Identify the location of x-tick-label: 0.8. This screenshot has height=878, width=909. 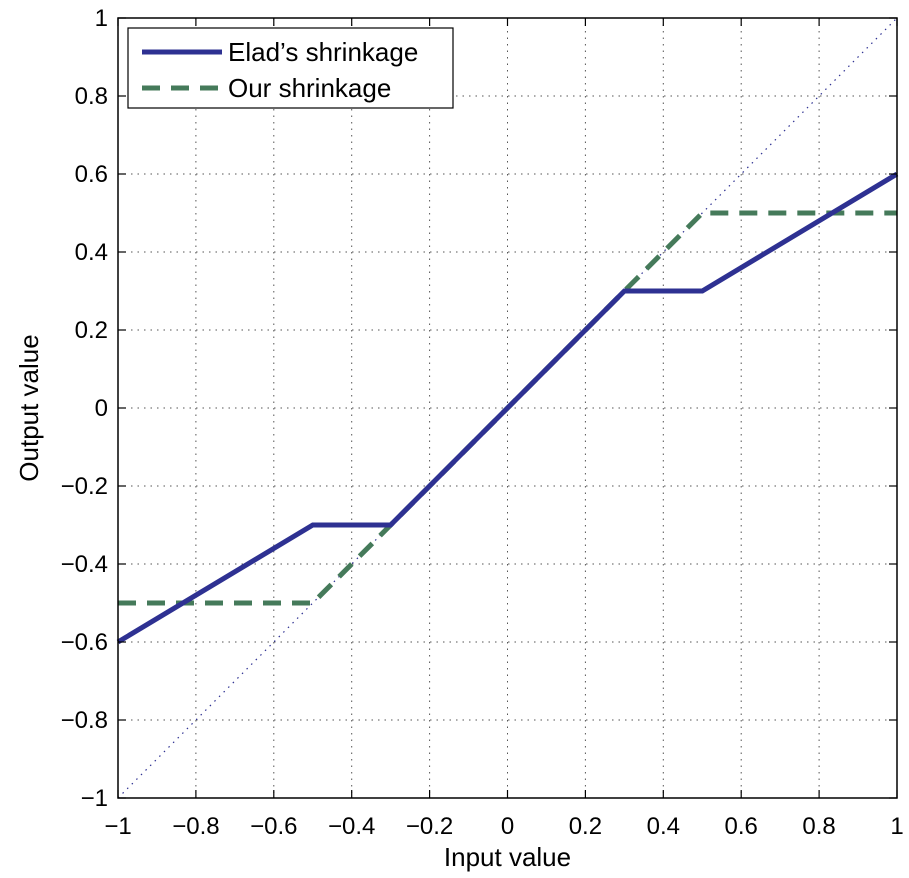
(818, 826).